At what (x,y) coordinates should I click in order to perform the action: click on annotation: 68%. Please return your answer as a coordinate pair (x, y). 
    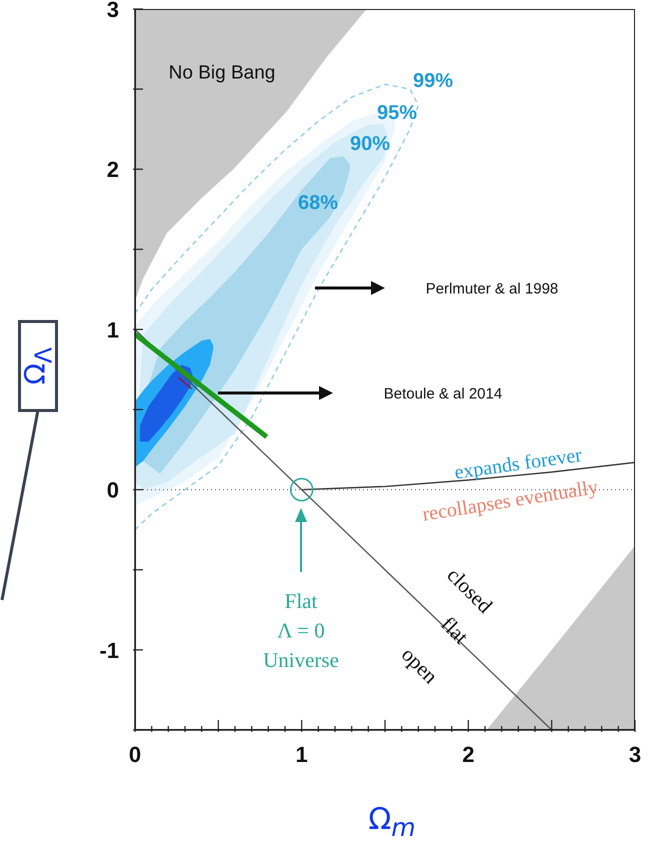
    Looking at the image, I should click on (318, 203).